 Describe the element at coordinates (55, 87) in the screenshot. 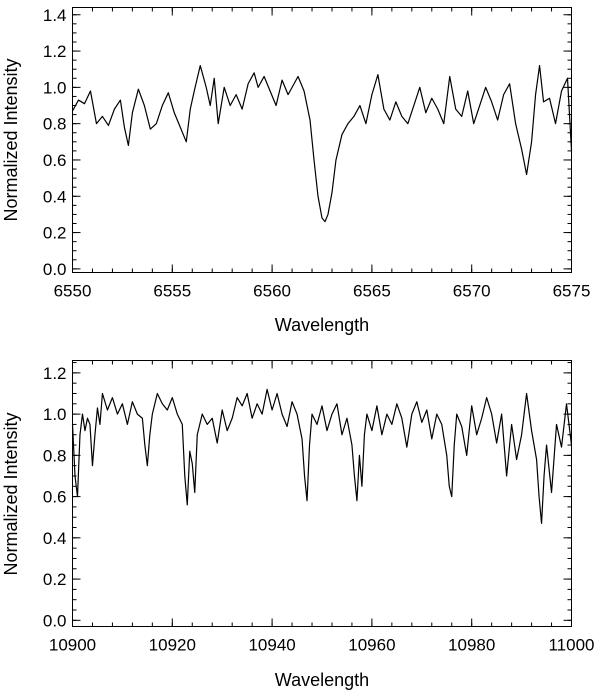

I see `top-y-tick-label: 1.0` at that location.